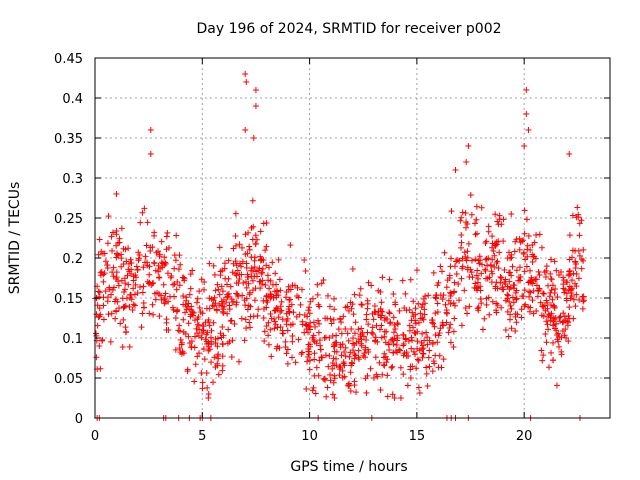 The image size is (640, 480). I want to click on x-tick-label: 15, so click(417, 436).